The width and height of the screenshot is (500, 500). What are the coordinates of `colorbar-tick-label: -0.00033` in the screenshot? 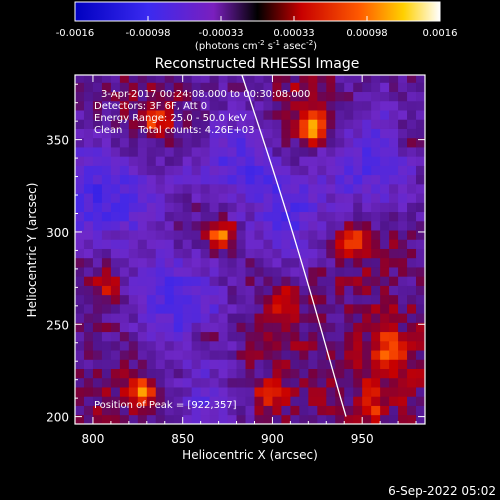 It's located at (221, 33).